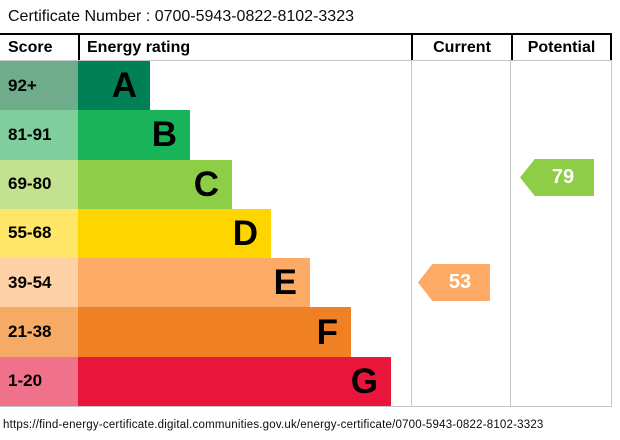 The image size is (620, 440). Describe the element at coordinates (205, 86) in the screenshot. I see `band-row-a: 92+ A` at that location.